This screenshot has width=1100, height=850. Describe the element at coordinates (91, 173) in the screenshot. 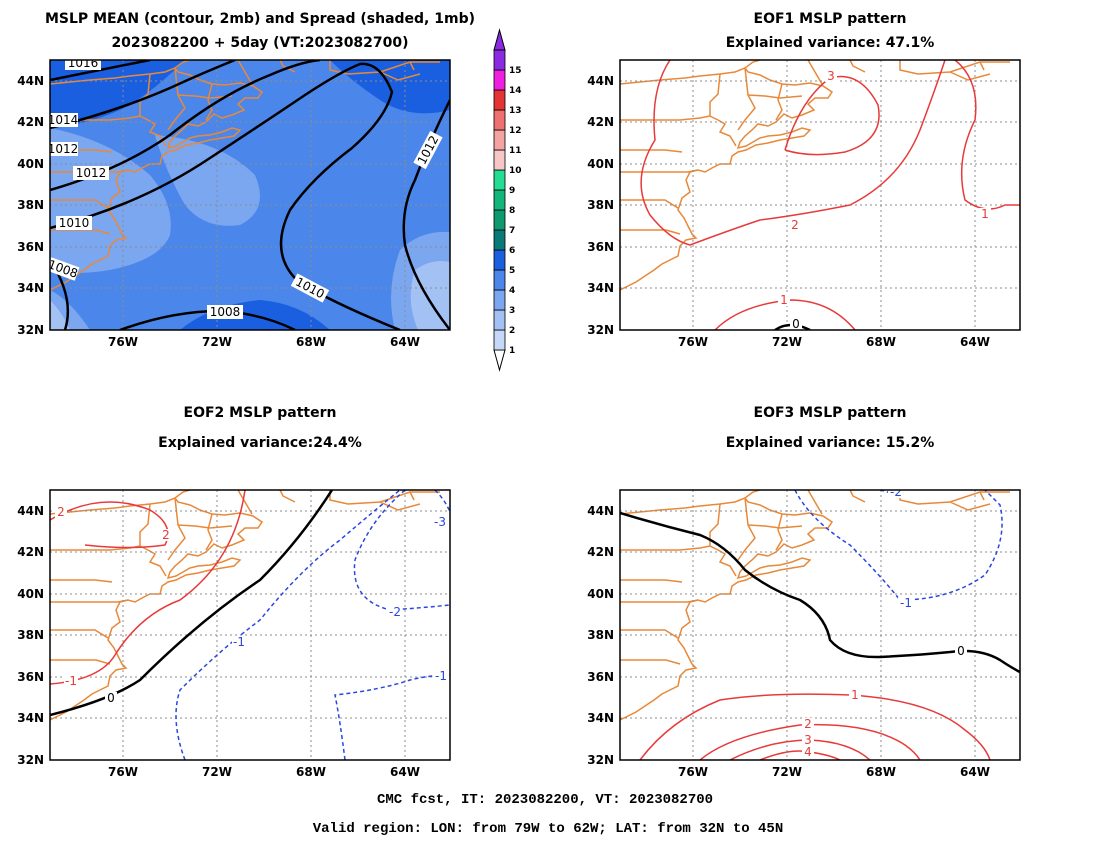

I see `contour-label: 1012` at that location.